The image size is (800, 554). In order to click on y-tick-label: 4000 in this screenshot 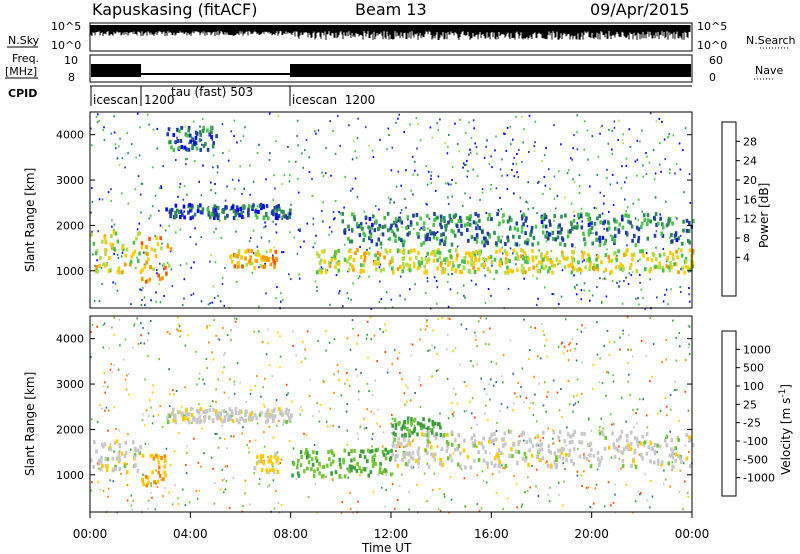, I will do `click(70, 135)`.